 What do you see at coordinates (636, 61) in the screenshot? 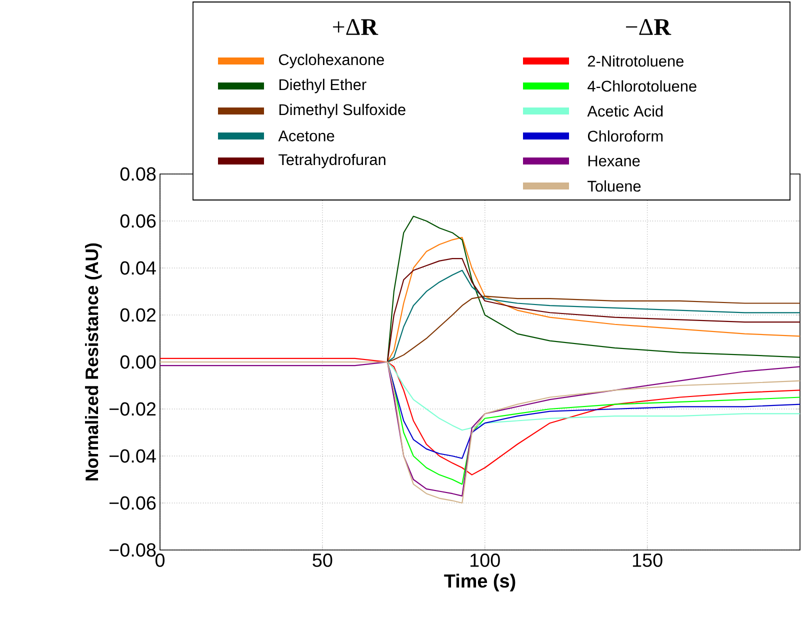
I see `legend-label: 2-Nitrotoluene` at bounding box center [636, 61].